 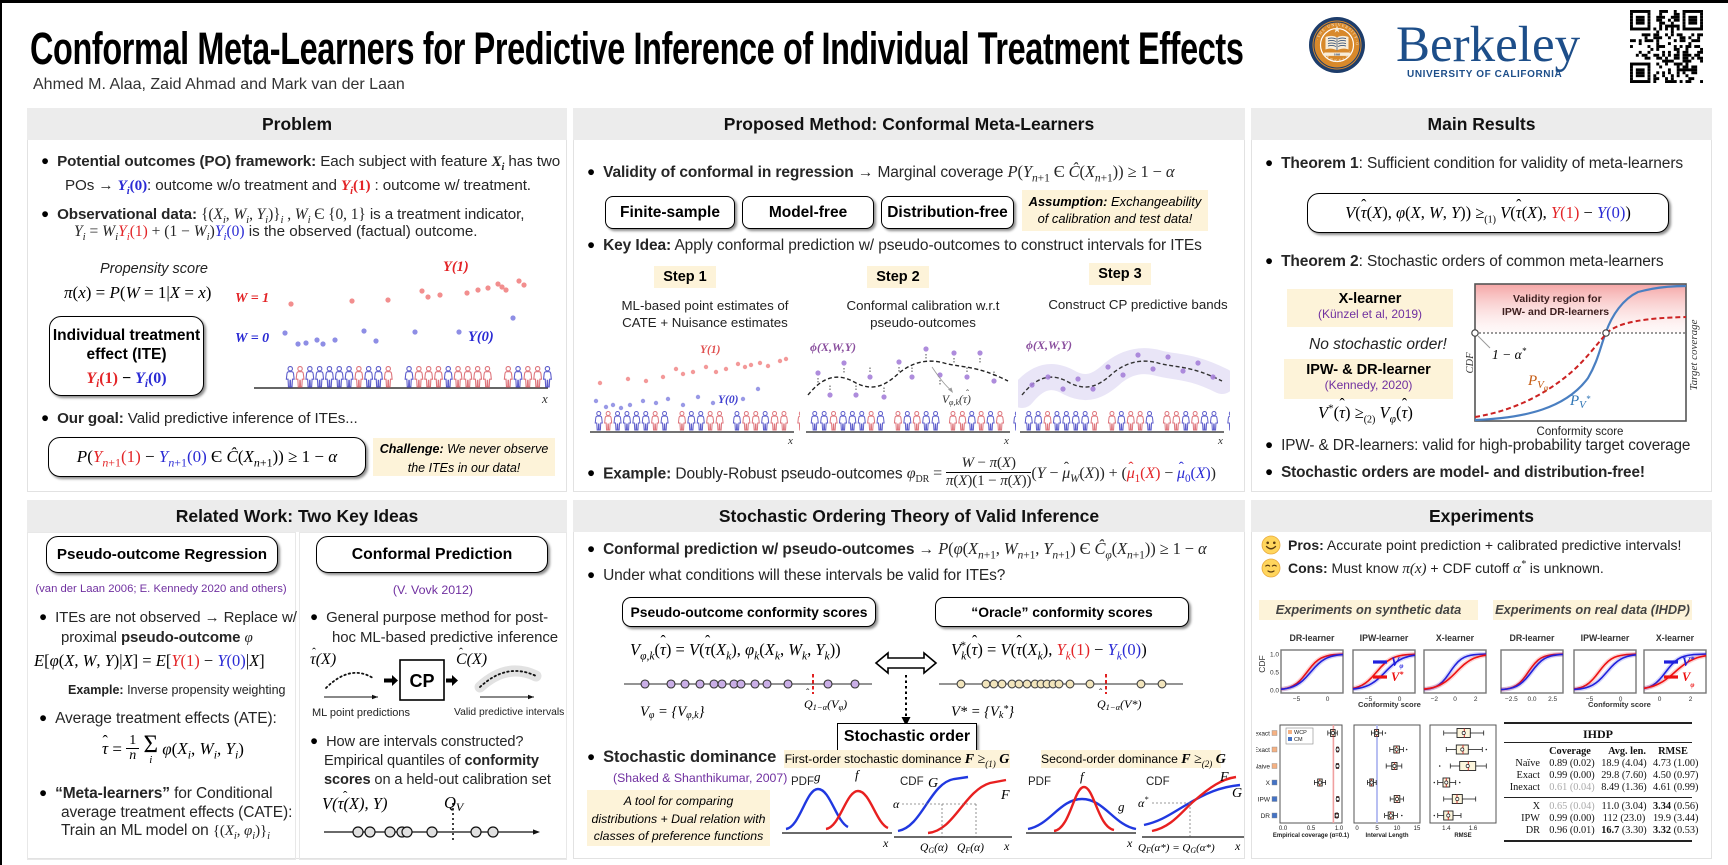 I want to click on svg-text: Vφ,k(τ), so click(x=956, y=400).